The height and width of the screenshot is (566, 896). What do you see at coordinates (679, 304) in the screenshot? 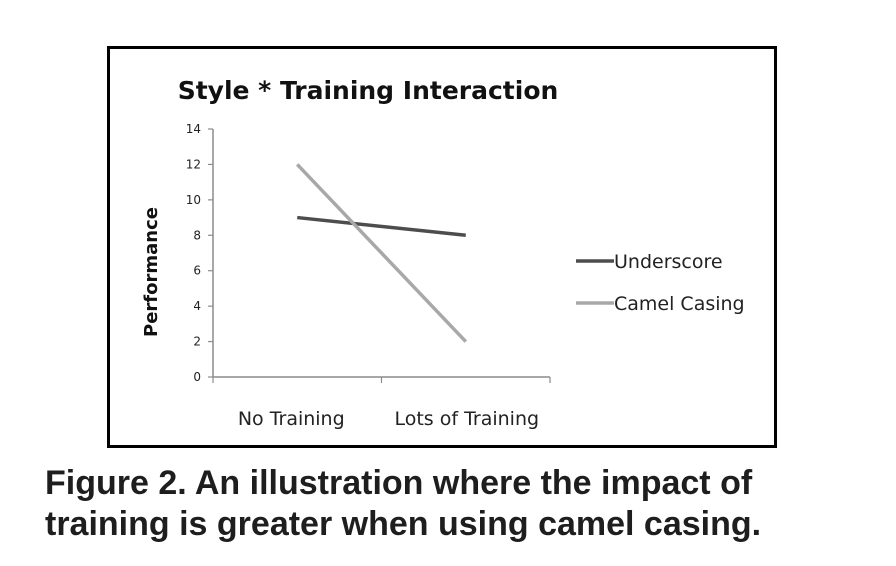
I see `legend-label: Camel Casing` at bounding box center [679, 304].